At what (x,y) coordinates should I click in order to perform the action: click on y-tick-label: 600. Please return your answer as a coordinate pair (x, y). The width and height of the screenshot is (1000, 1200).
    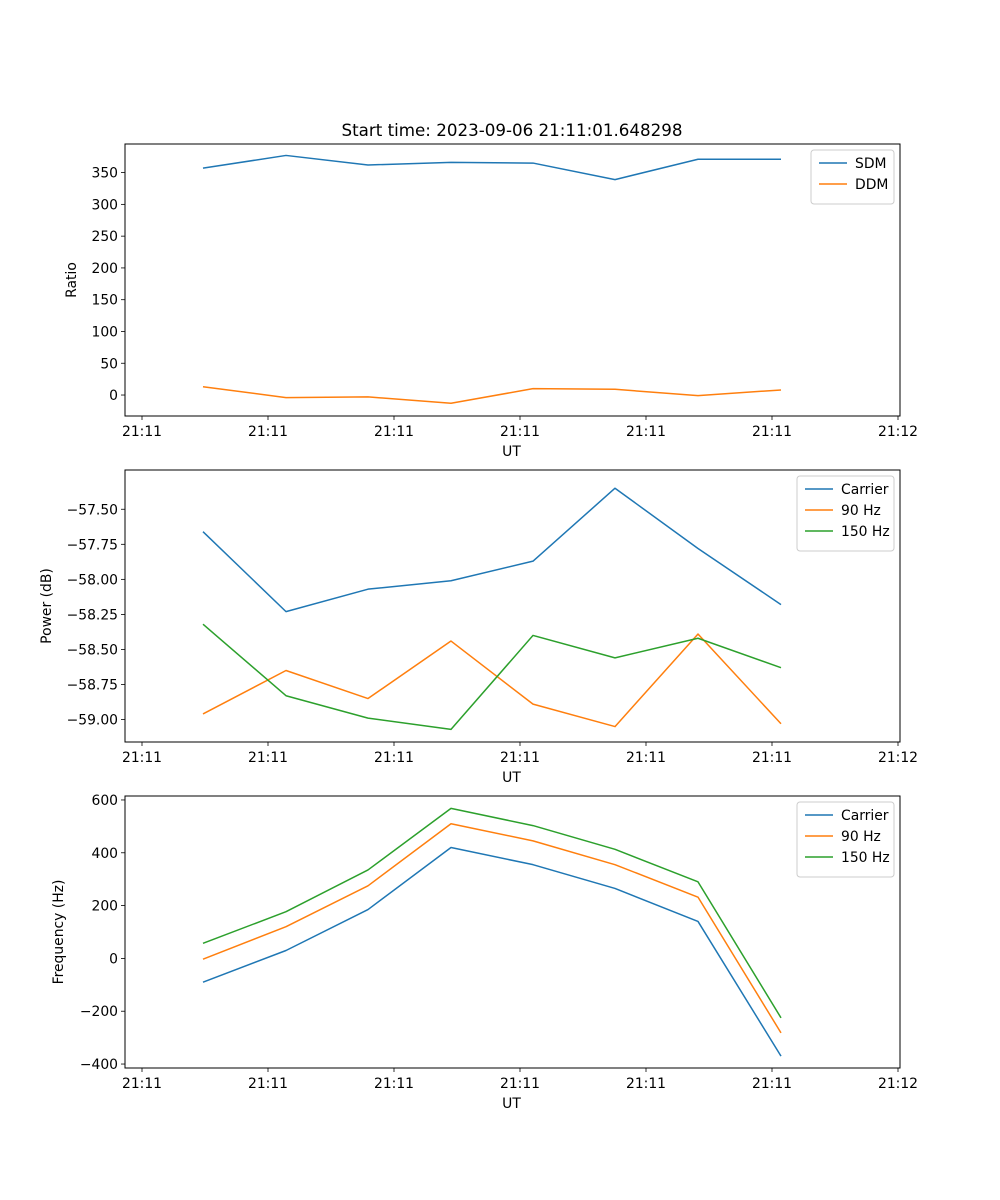
    Looking at the image, I should click on (104, 801).